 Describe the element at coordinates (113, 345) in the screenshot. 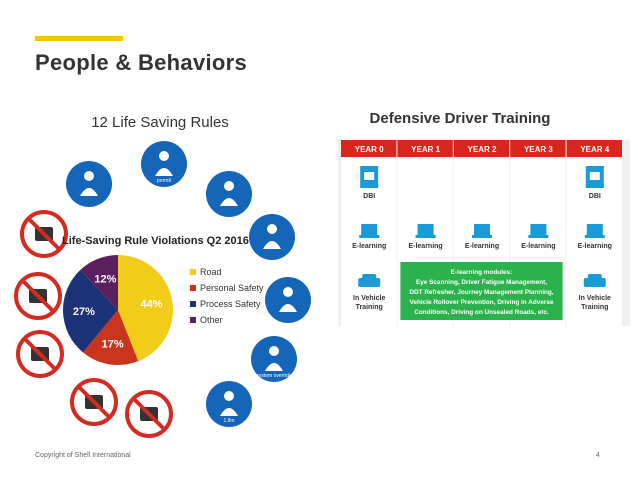

I see `pie-label: 17%` at that location.